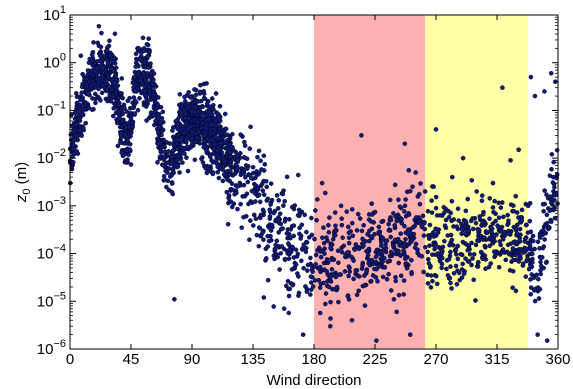  I want to click on y-tick-label: 10⁻⁵, so click(51, 300).